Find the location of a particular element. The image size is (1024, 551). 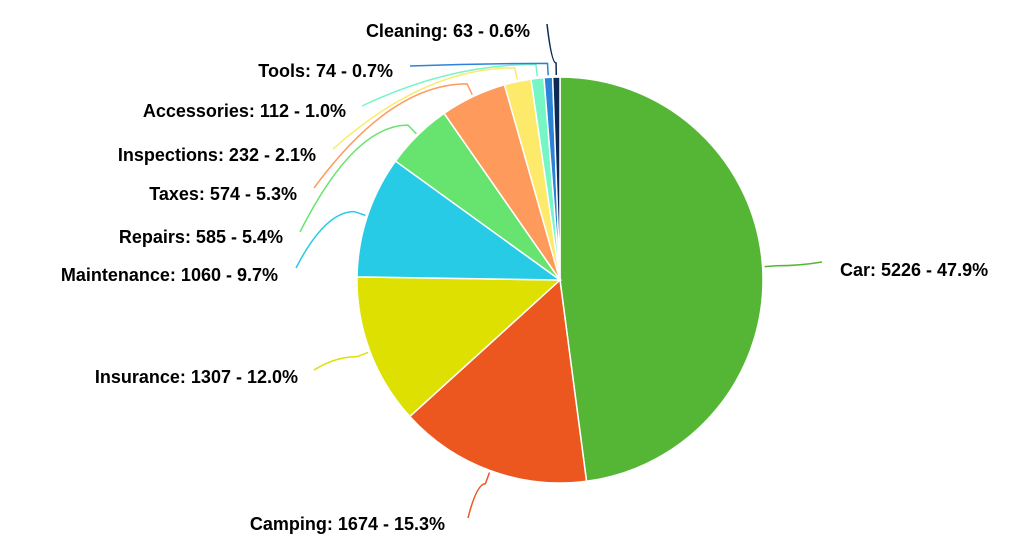

data-label-car: Car: 5226 - 47.9% is located at coordinates (914, 270).